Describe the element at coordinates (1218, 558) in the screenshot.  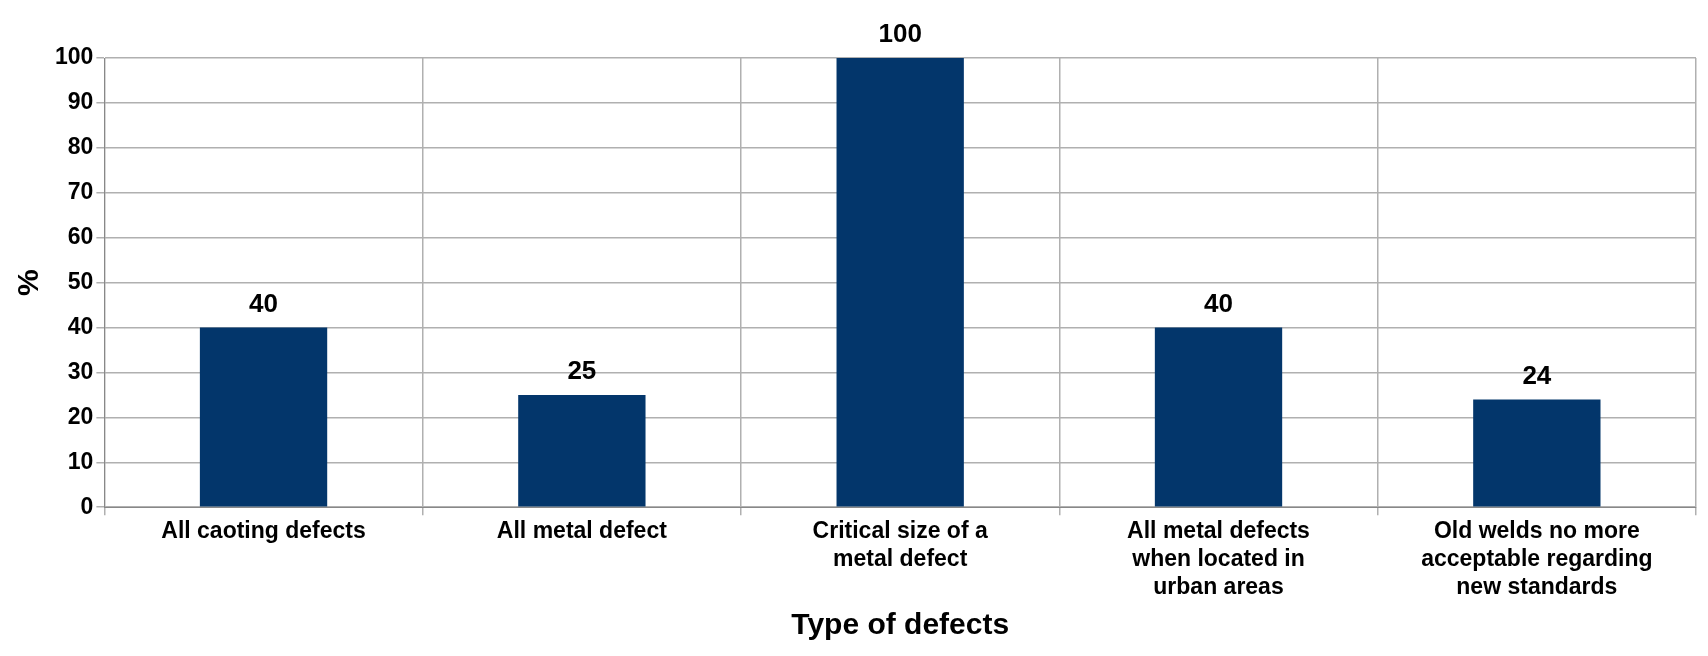
I see `x-tick-label: All metal defects when located in urban areas` at that location.